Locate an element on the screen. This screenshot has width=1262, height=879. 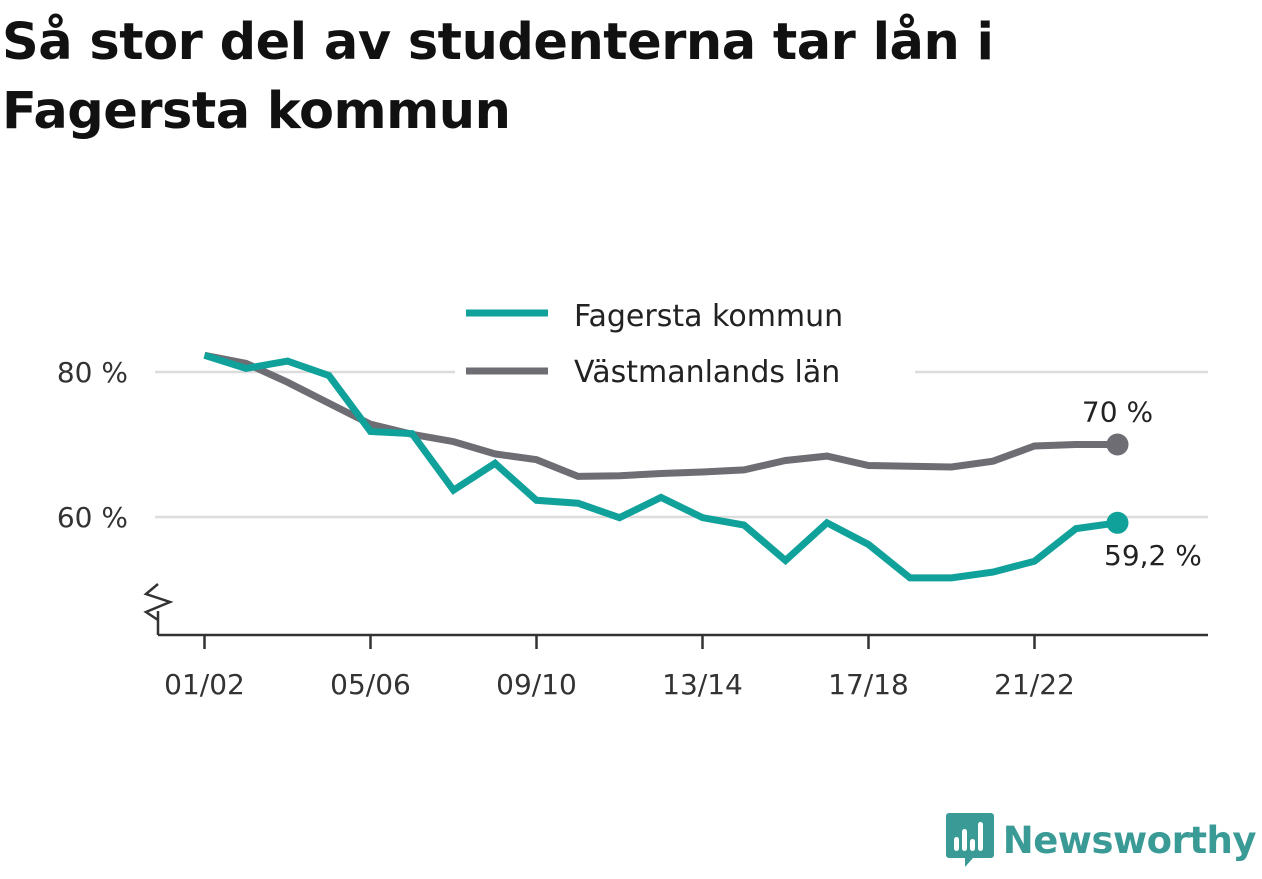
end-label-fagersta: 59,2 % is located at coordinates (1153, 555).